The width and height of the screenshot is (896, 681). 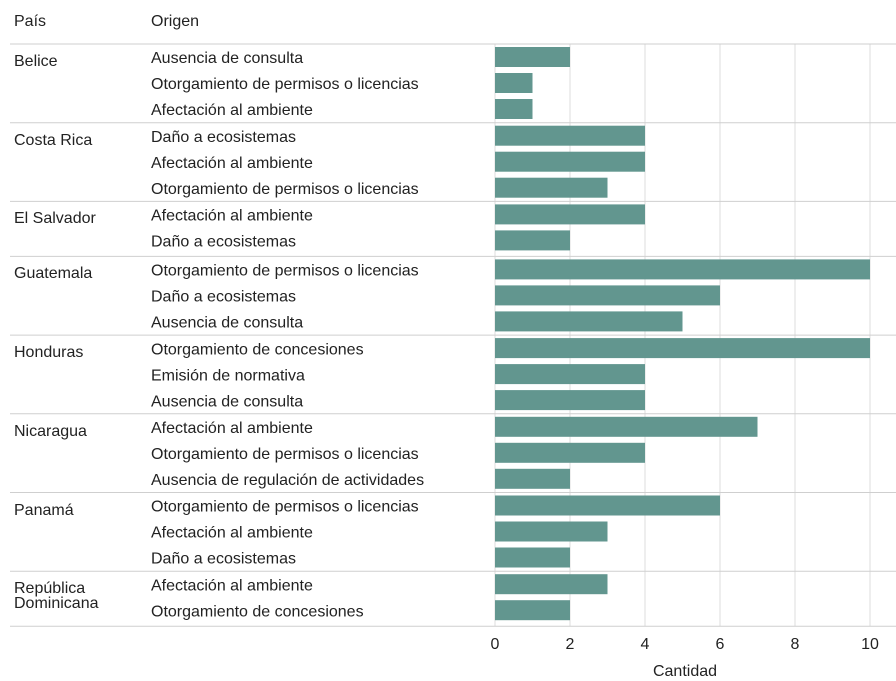 I want to click on country-label: Nicaragua, so click(x=50, y=431).